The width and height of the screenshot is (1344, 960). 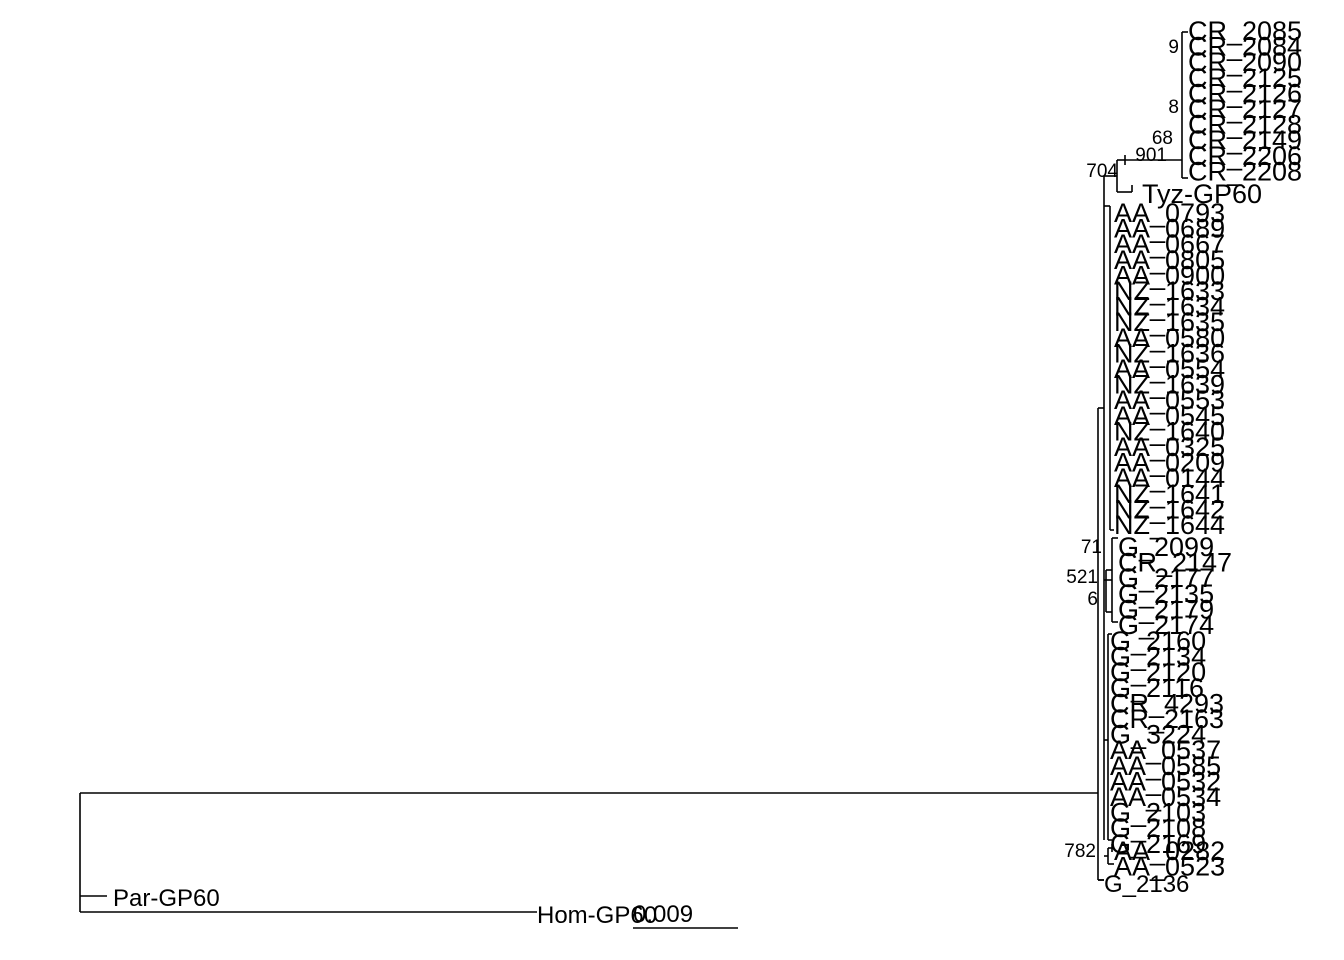 What do you see at coordinates (1146, 884) in the screenshot?
I see `tip-label: G_2136` at bounding box center [1146, 884].